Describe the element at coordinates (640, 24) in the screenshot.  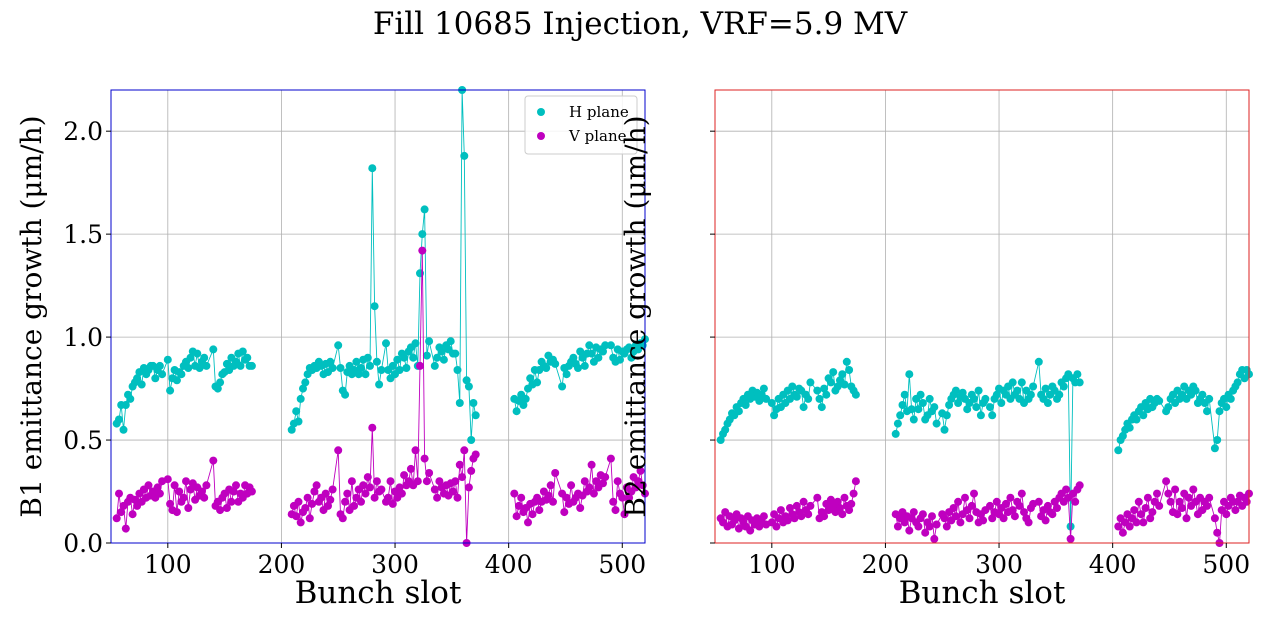
I see `figure-title: Fill 10685 Injection, VRF=5.9 MV` at that location.